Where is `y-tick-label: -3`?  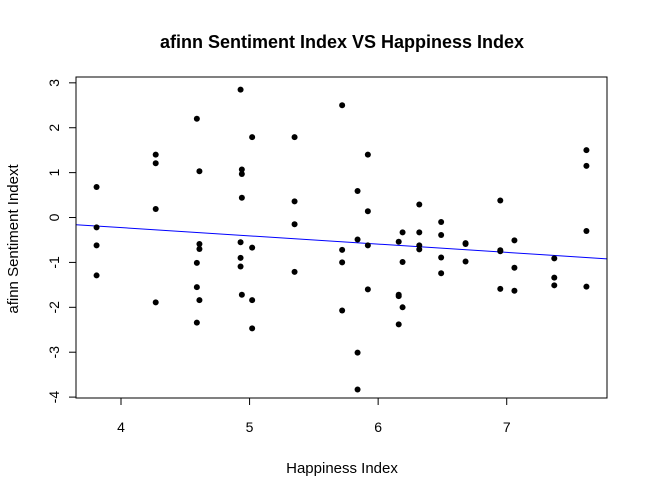
y-tick-label: -3 is located at coordinates (54, 352).